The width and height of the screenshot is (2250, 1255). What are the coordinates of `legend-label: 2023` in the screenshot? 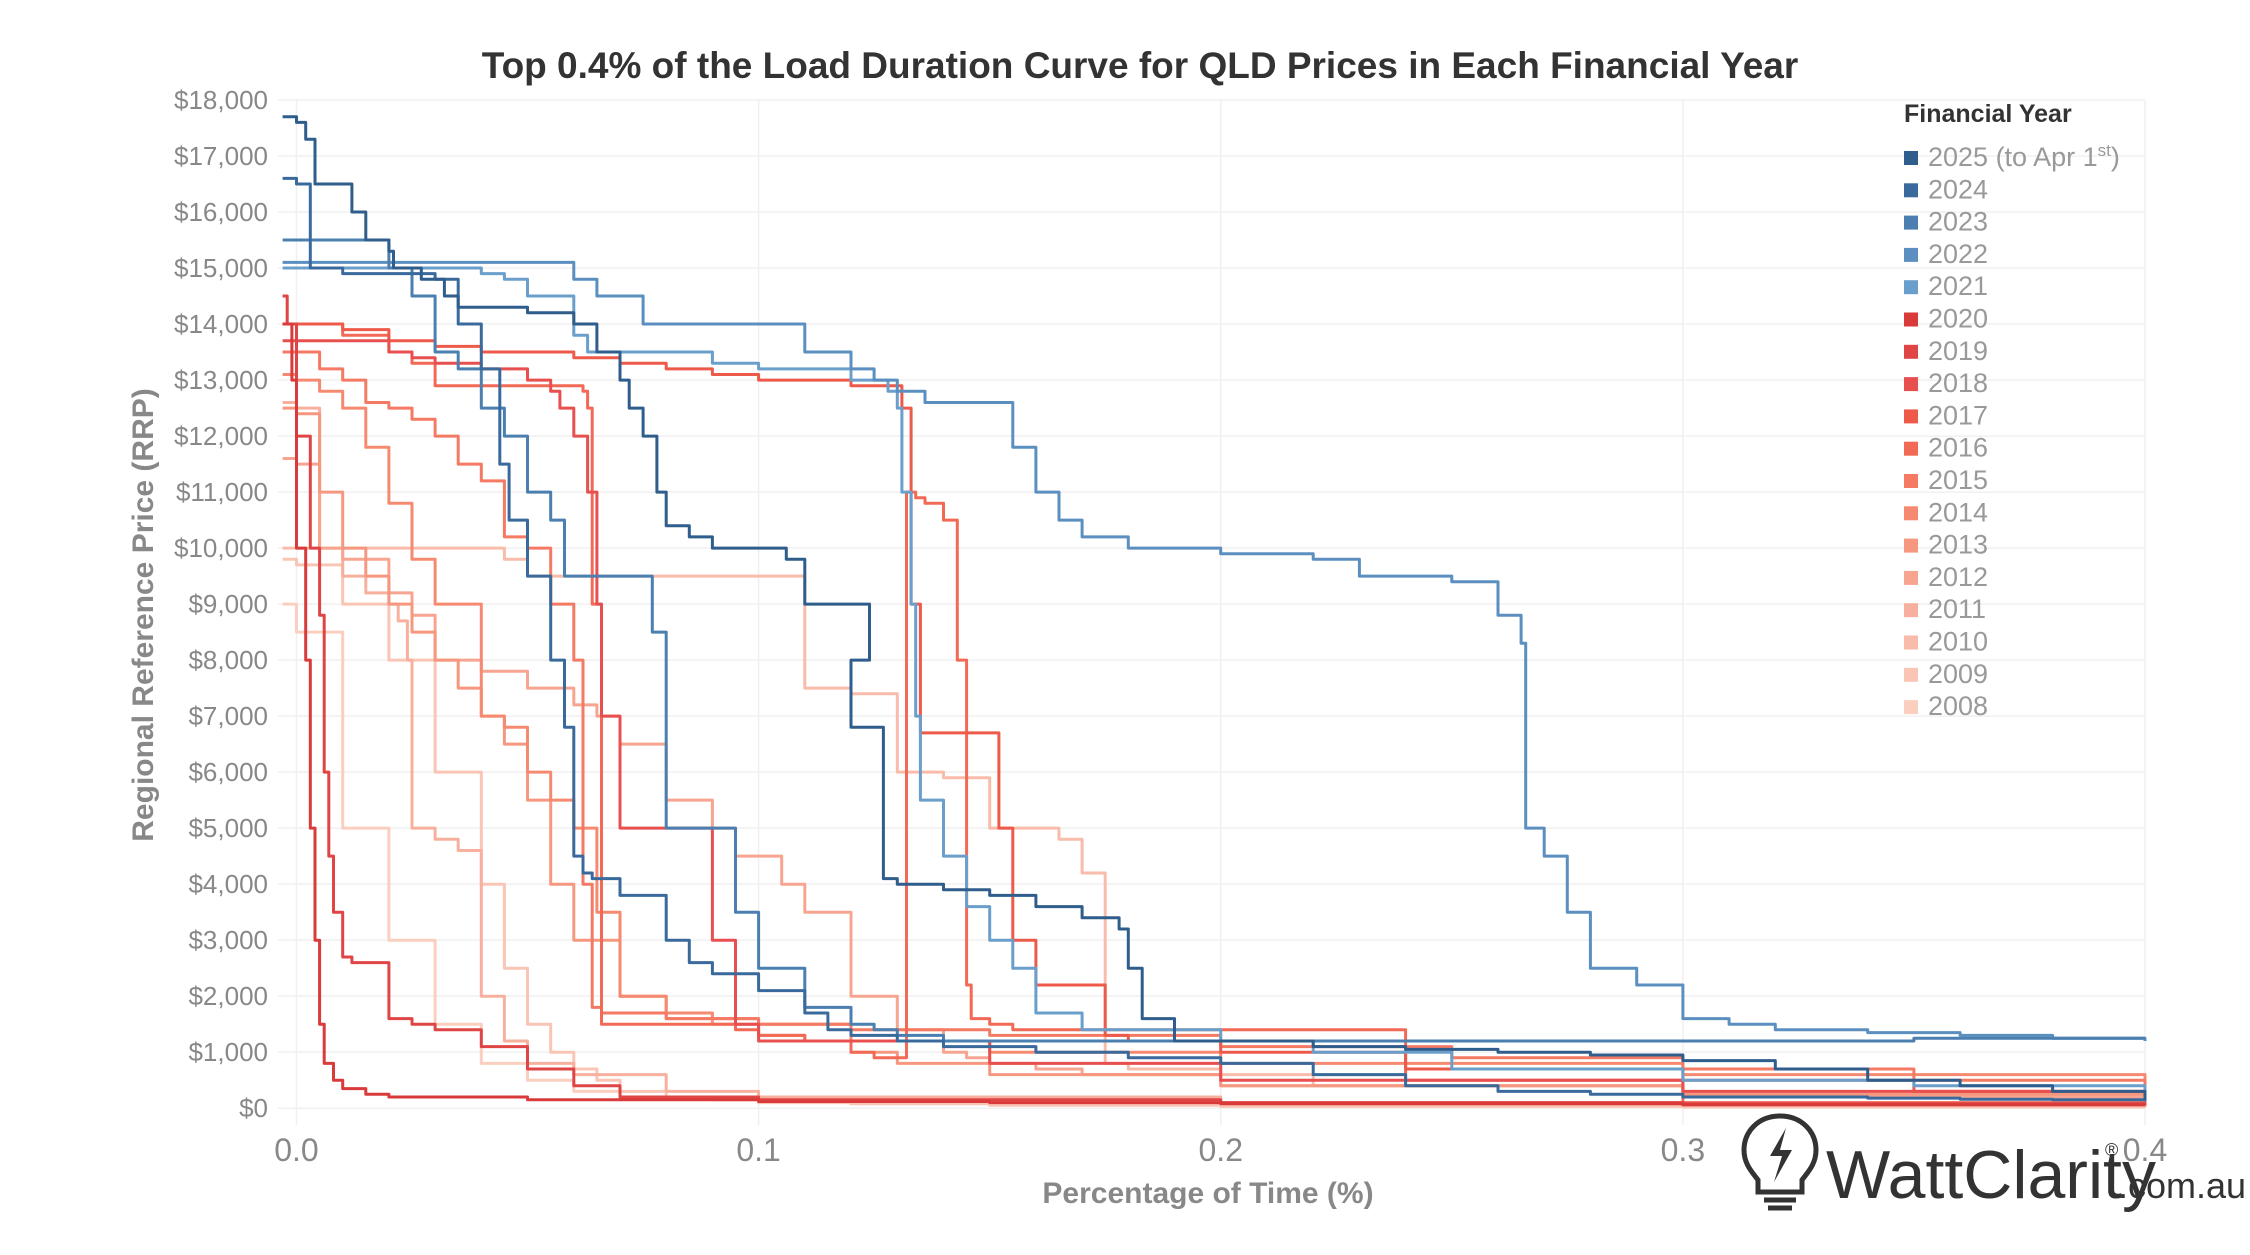 It's located at (1958, 222).